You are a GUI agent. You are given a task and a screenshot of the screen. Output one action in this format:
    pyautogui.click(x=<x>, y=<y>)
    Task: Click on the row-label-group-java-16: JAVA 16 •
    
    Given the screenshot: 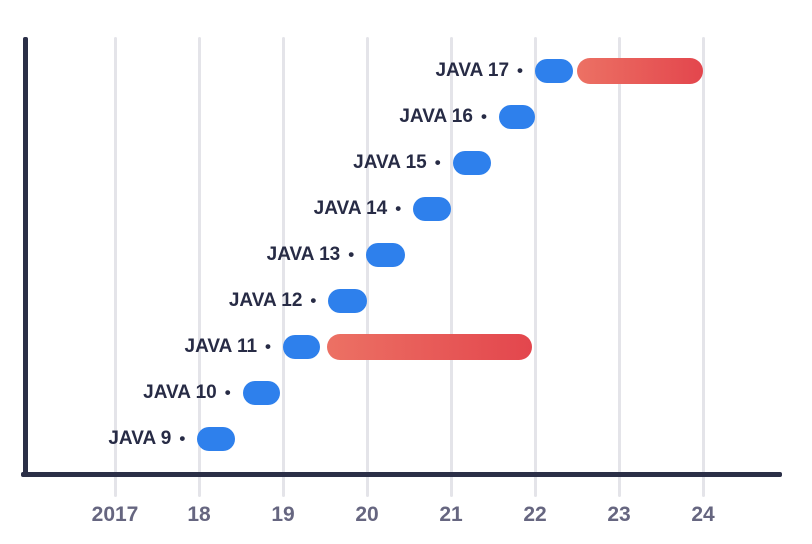 What is the action you would take?
    pyautogui.click(x=443, y=117)
    